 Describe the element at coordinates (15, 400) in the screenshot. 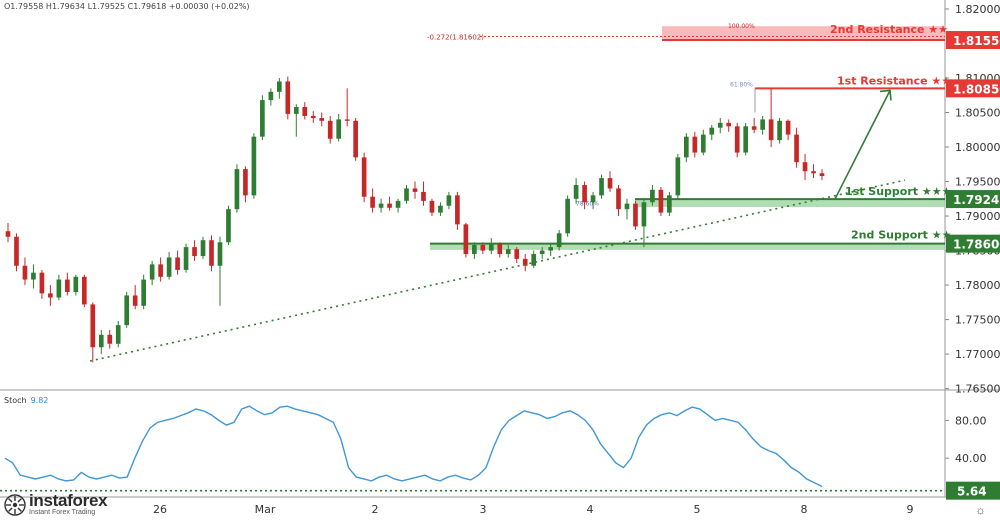

I see `stoch-name: Stoch` at that location.